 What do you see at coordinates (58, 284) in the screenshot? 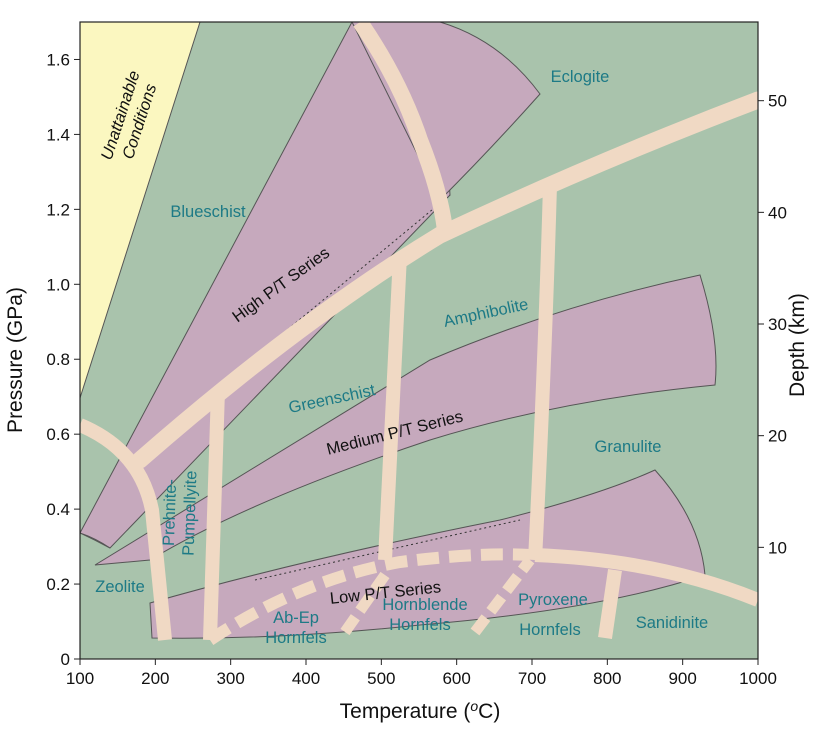
I see `y-tick-label: 1.0` at bounding box center [58, 284].